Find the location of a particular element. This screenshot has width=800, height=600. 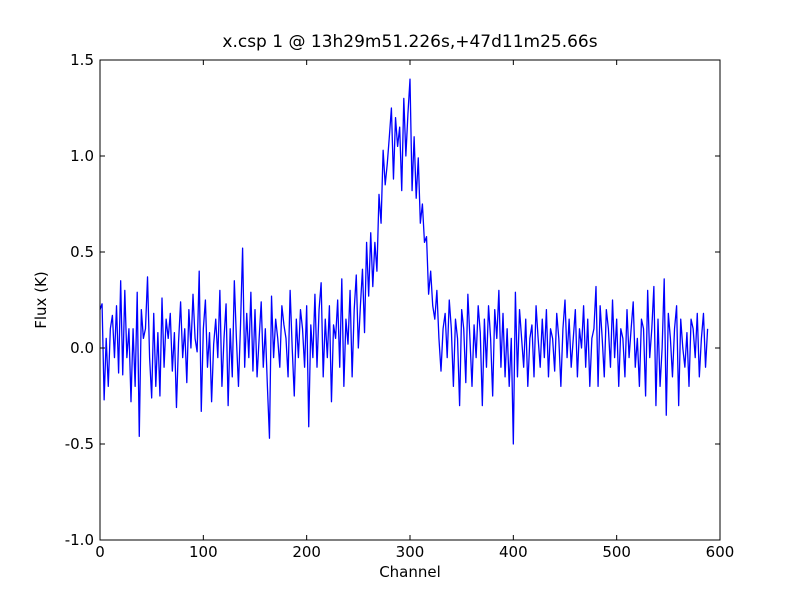

y-tick-label: -1.0 is located at coordinates (79, 540).